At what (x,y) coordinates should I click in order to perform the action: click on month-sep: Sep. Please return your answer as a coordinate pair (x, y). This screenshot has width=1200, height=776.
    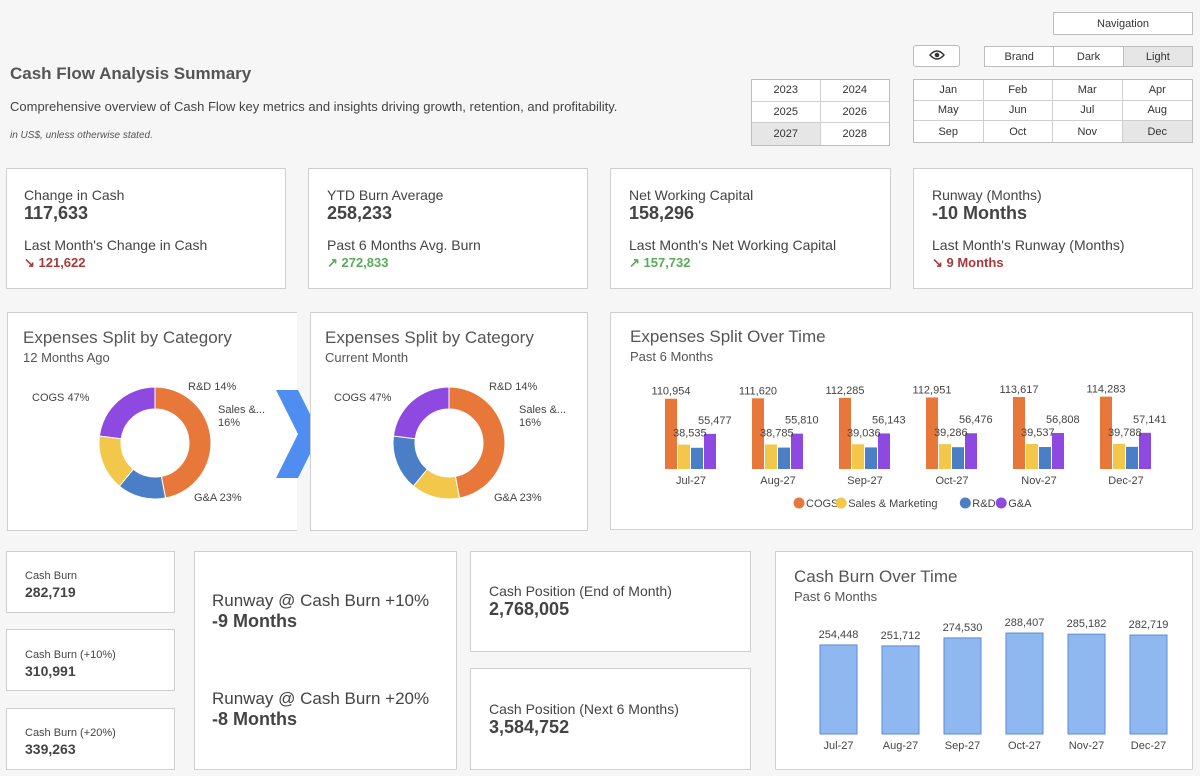
    Looking at the image, I should click on (949, 131).